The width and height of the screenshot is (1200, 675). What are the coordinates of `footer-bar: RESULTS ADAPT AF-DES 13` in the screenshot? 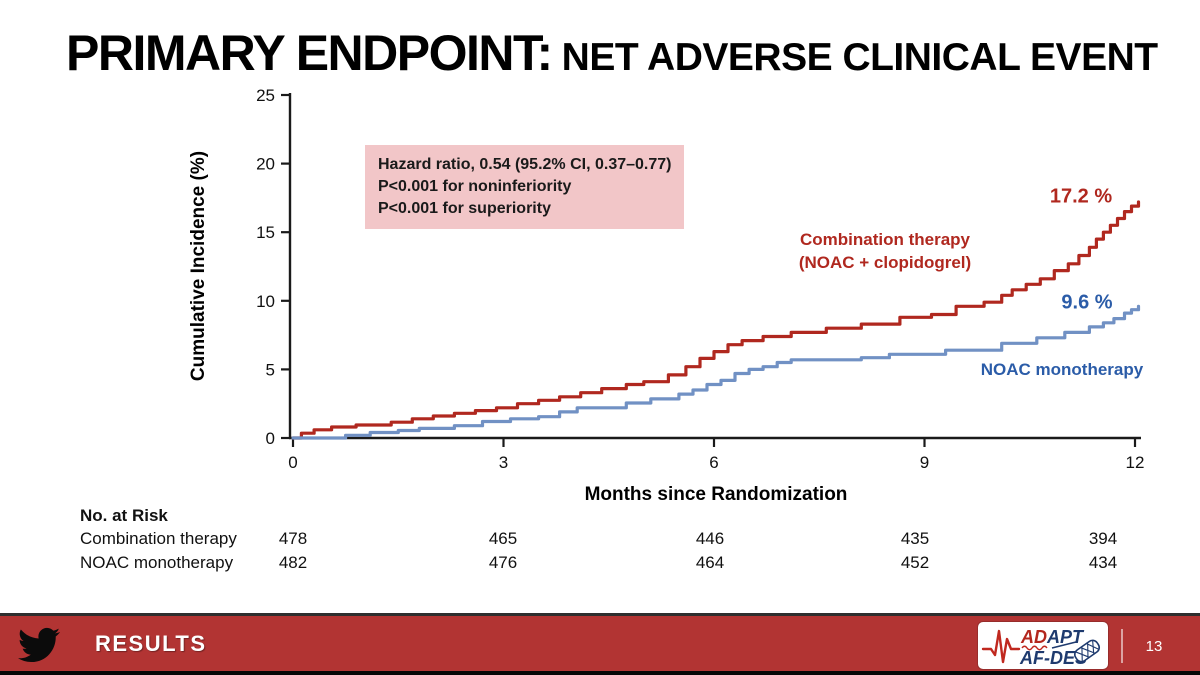 It's located at (600, 643).